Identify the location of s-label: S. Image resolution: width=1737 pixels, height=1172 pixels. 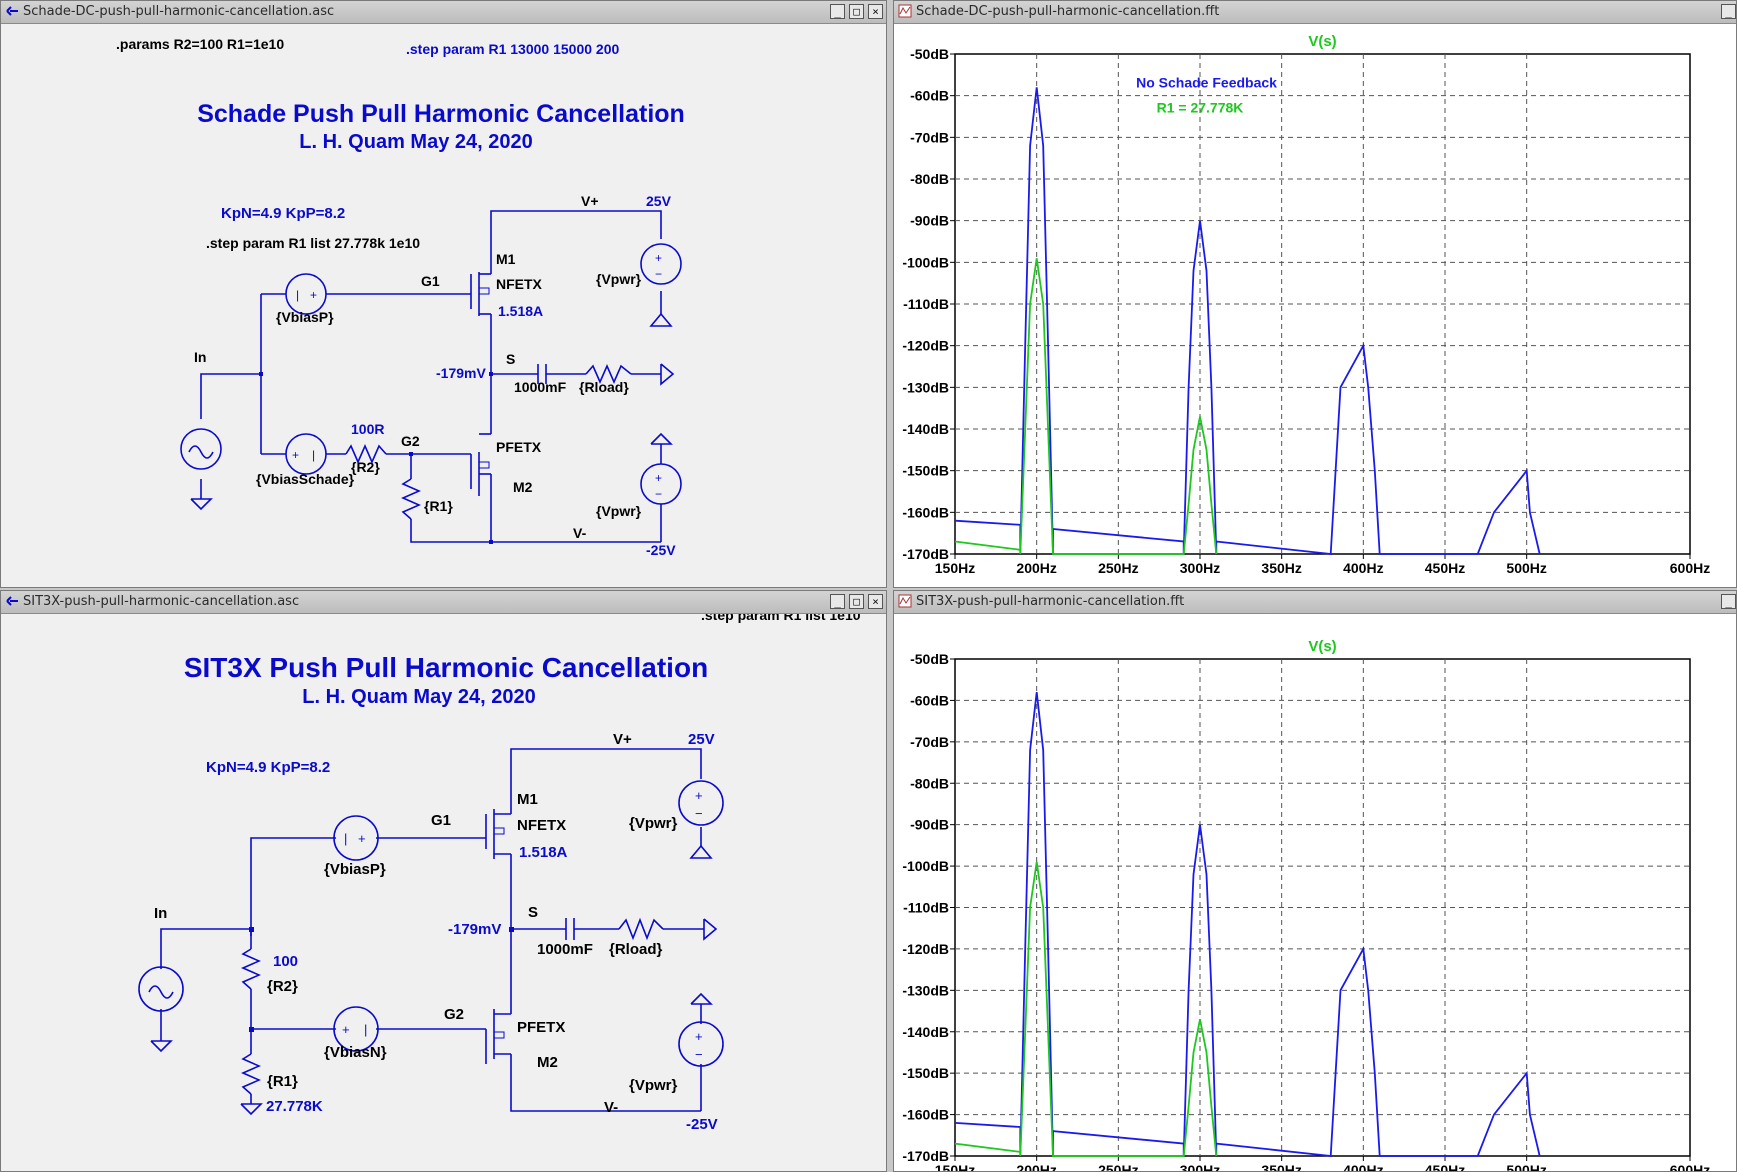
(533, 912).